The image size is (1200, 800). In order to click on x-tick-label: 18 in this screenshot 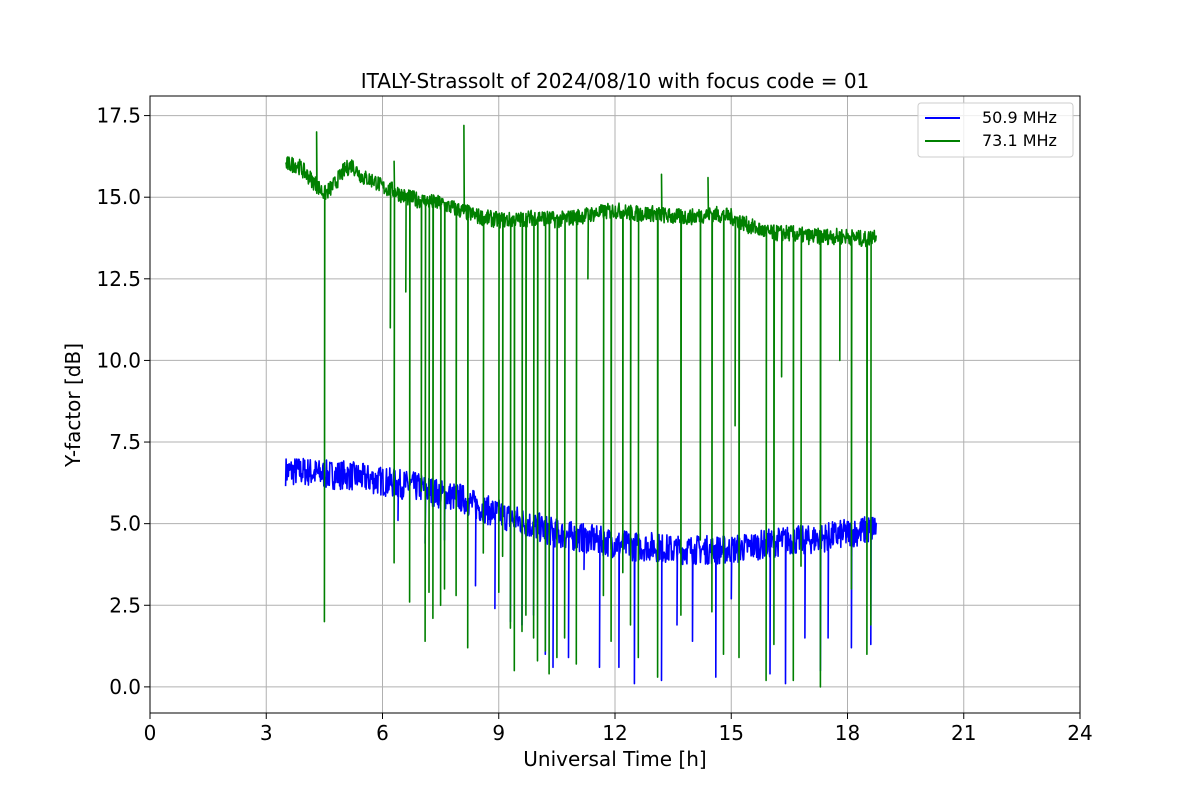, I will do `click(847, 733)`.